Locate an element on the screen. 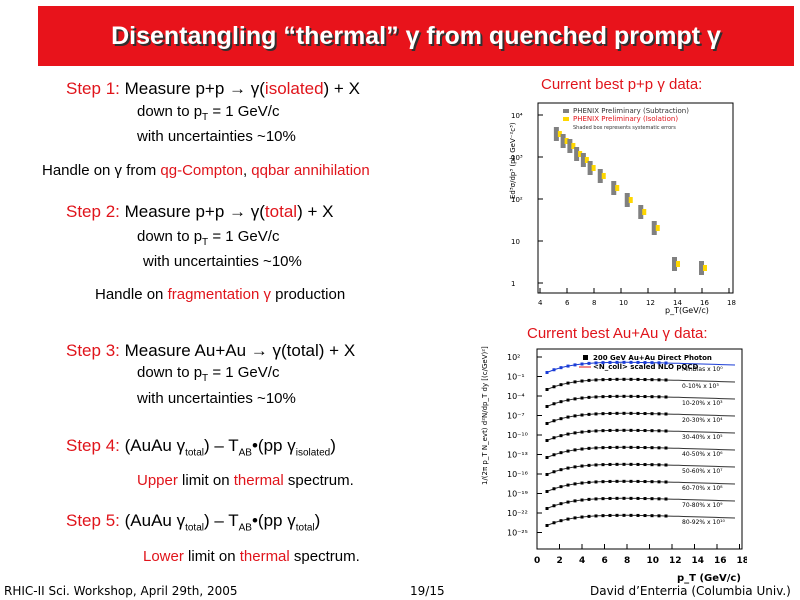 This screenshot has height=600, width=800. step1-handle-c: , is located at coordinates (247, 170).